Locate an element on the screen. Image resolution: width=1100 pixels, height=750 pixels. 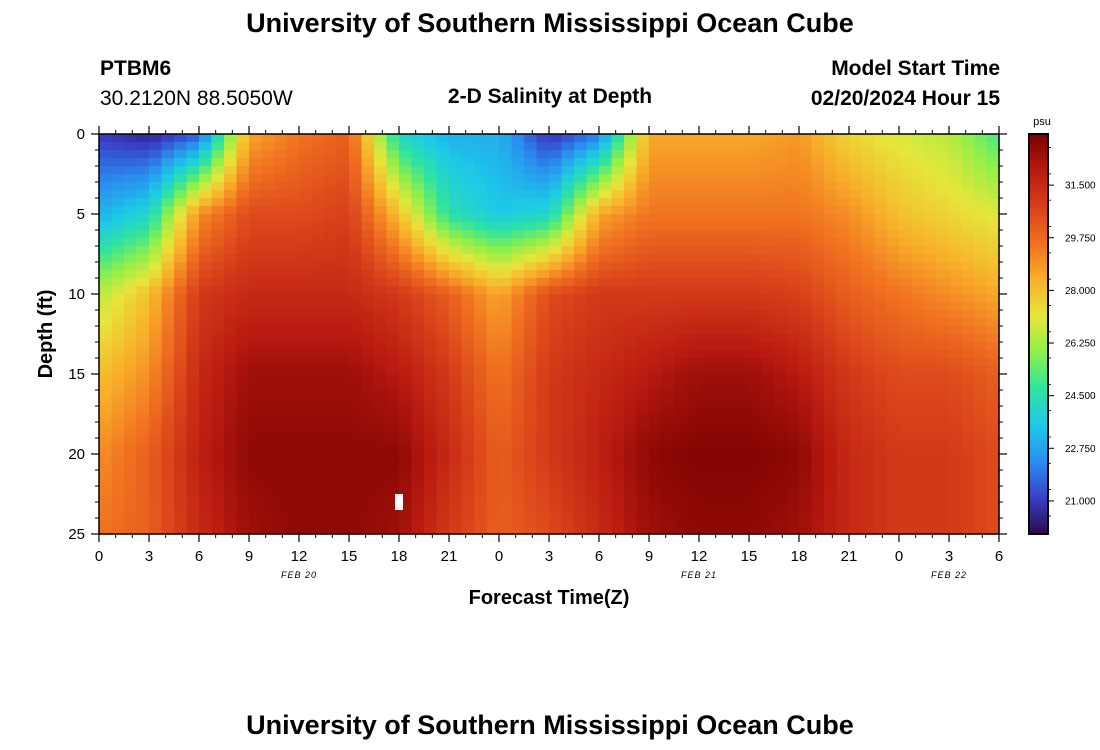
model-start-value: 02/20/2024 Hour 15 is located at coordinates (905, 98).